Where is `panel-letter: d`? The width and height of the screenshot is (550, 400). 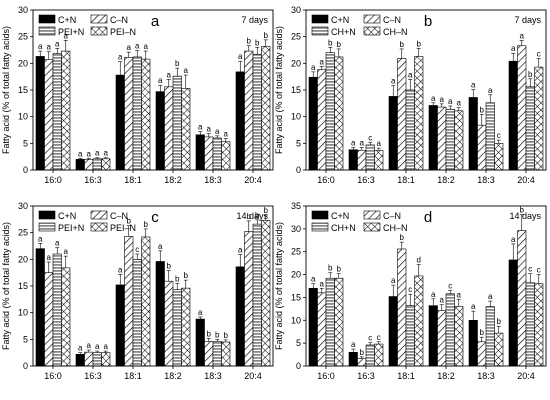
panel-letter: d is located at coordinates (428, 217).